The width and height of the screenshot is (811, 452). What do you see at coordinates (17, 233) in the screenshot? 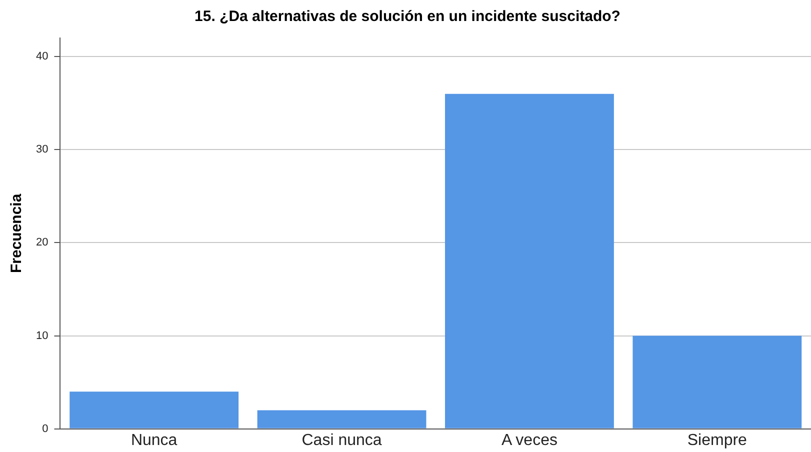
I see `y-axis-title: Frecuencia` at bounding box center [17, 233].